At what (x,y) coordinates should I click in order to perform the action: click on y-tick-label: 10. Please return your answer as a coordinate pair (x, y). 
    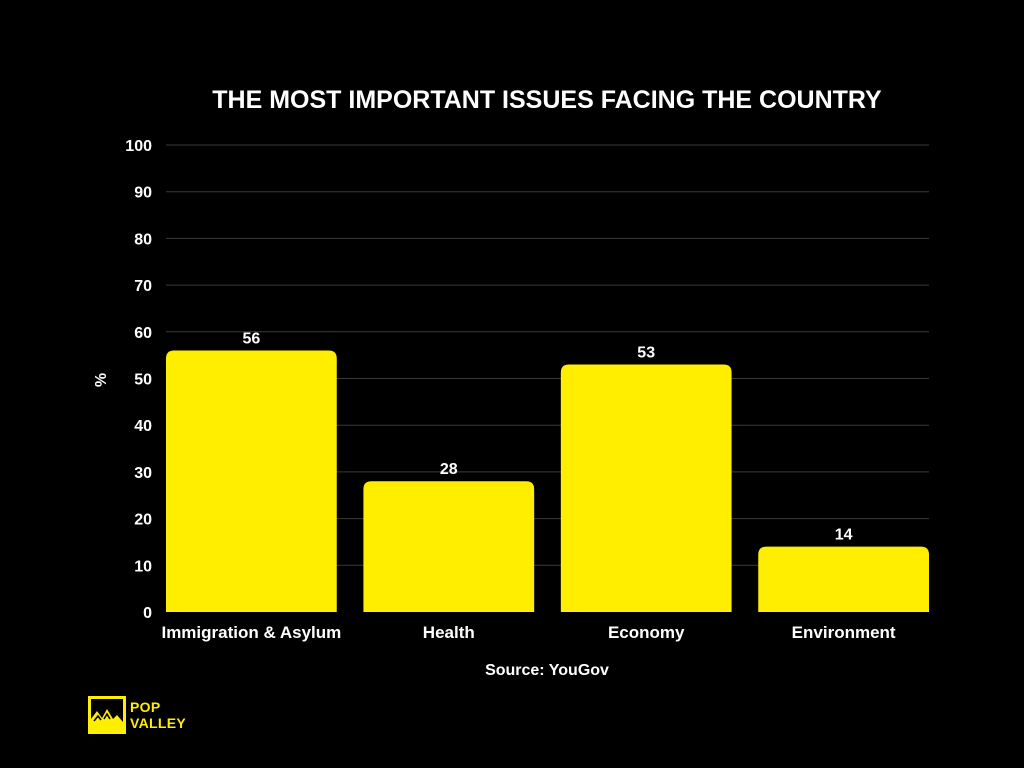
    Looking at the image, I should click on (143, 566).